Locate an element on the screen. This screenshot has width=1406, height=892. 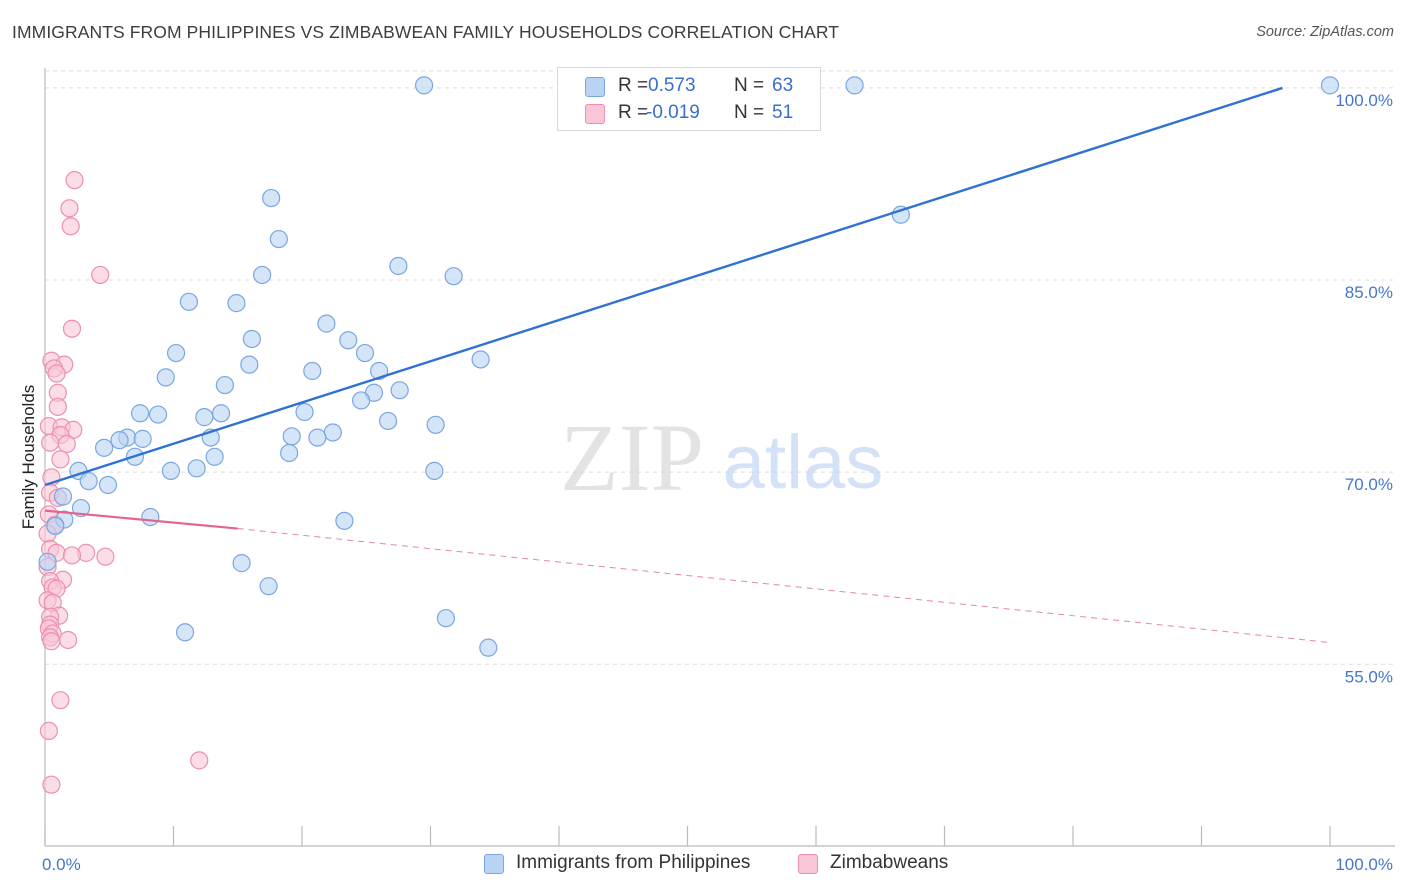
x-tick-label: 0.0% is located at coordinates (61, 864).